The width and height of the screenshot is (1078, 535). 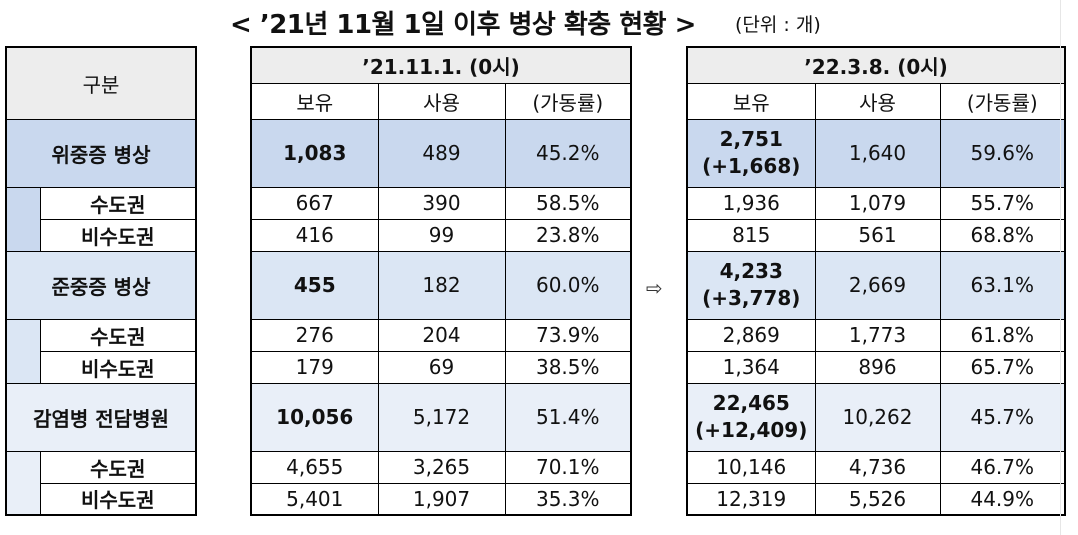 What do you see at coordinates (778, 25) in the screenshot?
I see `unit-label: (단위 : 개)` at bounding box center [778, 25].